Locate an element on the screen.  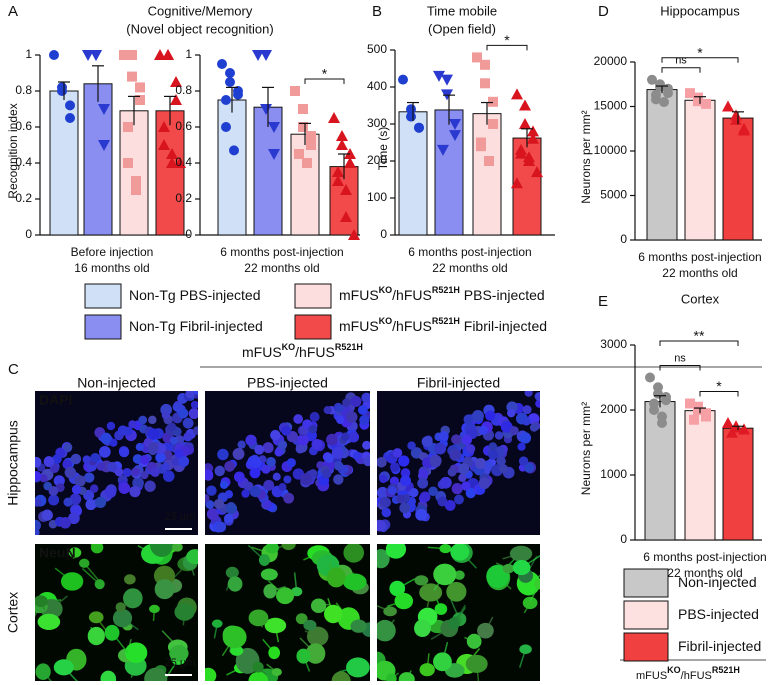
x-axis-label: 22 months old is located at coordinates (699, 273).